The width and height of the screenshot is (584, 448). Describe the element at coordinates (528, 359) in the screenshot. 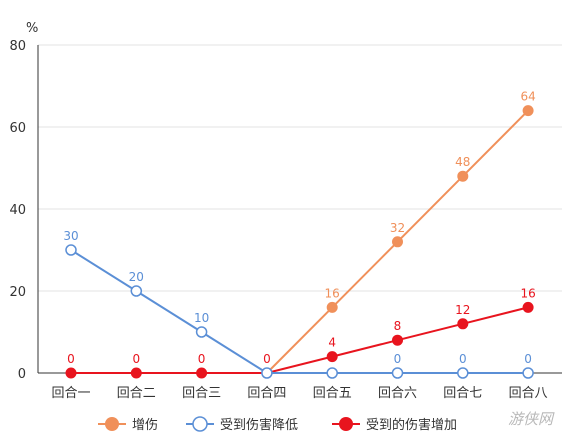

I see `series-2-label-8: 0` at that location.